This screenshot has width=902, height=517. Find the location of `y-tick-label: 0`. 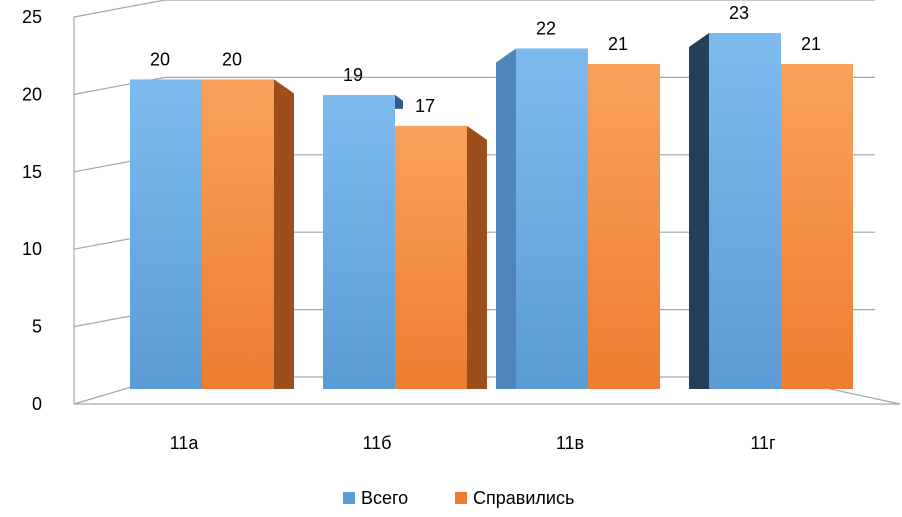

y-tick-label: 0 is located at coordinates (37, 404).